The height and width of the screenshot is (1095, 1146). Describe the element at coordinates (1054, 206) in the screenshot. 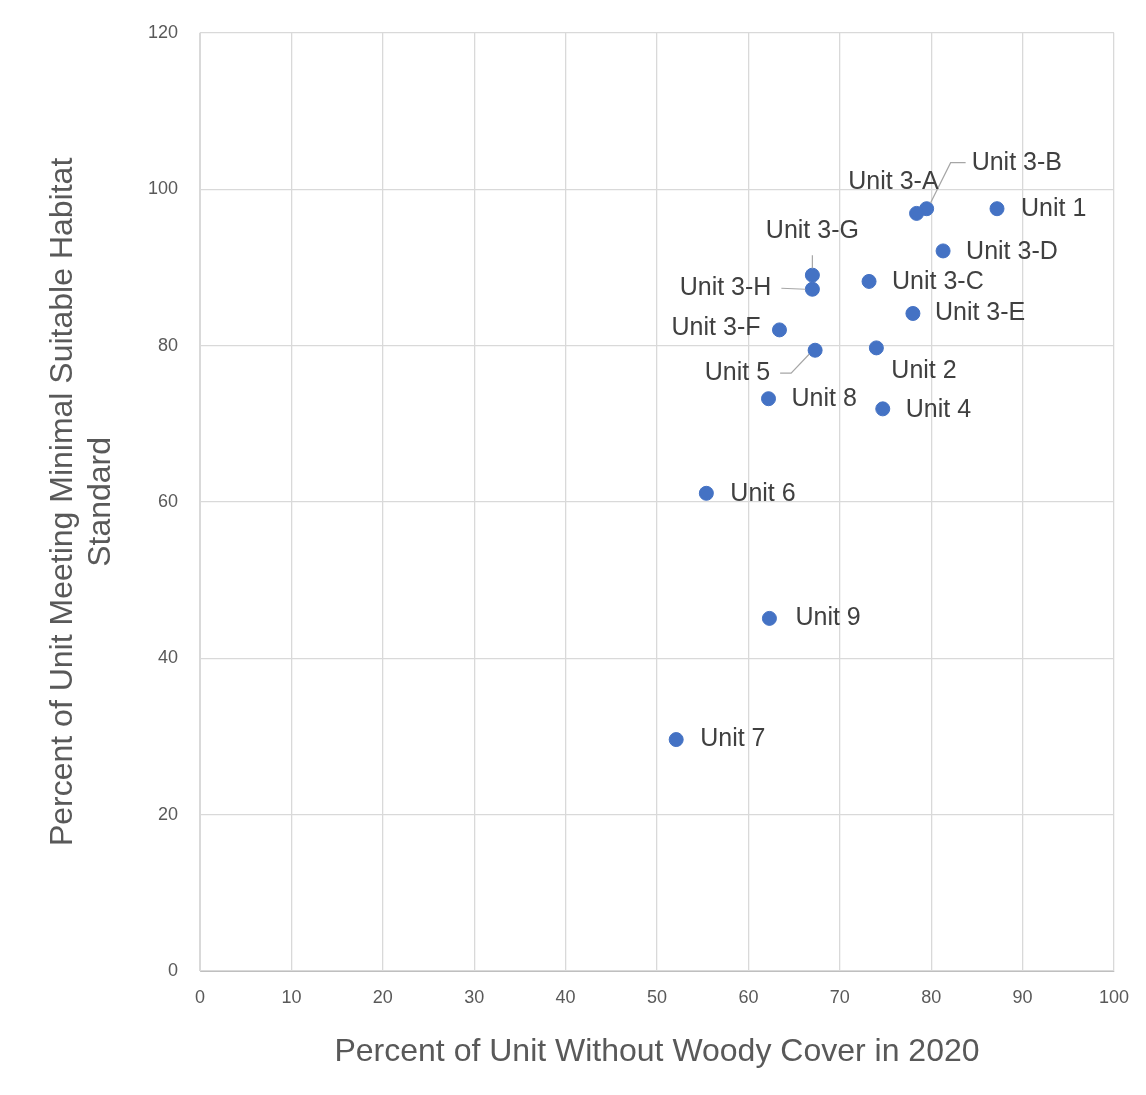

I see `annotation: Unit 1` at that location.